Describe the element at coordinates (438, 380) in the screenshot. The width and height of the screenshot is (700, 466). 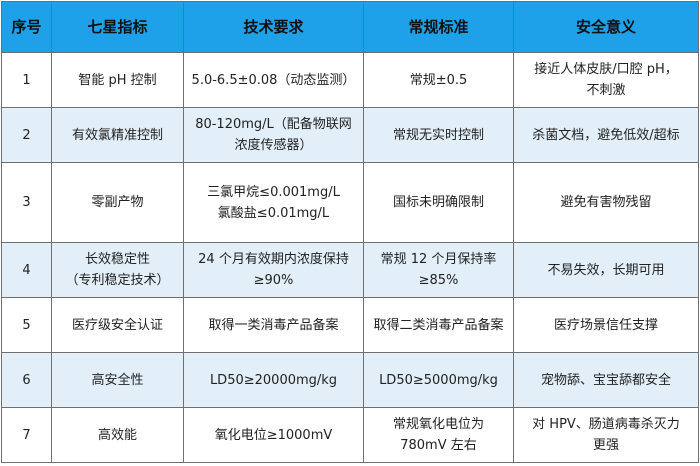
I see `cell-conventional-standard: LD50≥5000mg/kg` at that location.